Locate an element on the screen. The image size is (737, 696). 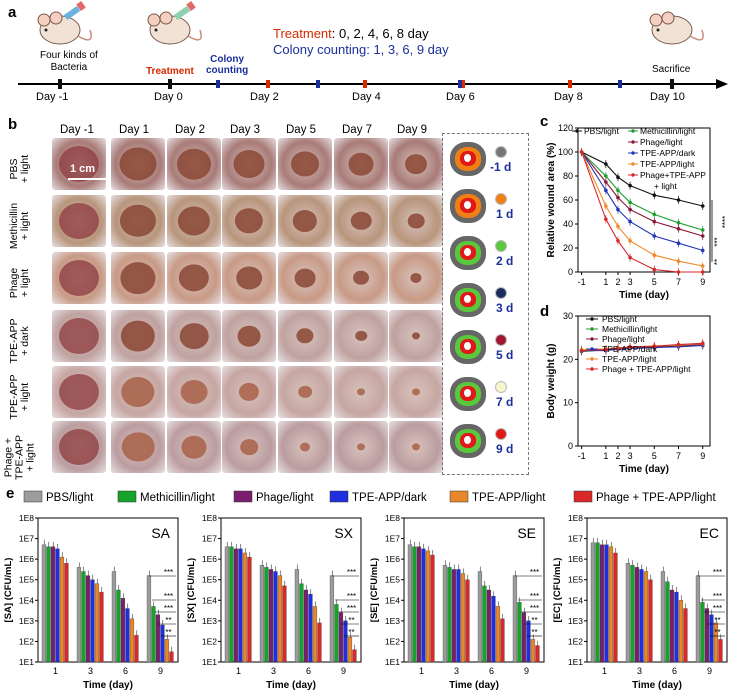
y-tick-label: 1E8 is located at coordinates (209, 518).